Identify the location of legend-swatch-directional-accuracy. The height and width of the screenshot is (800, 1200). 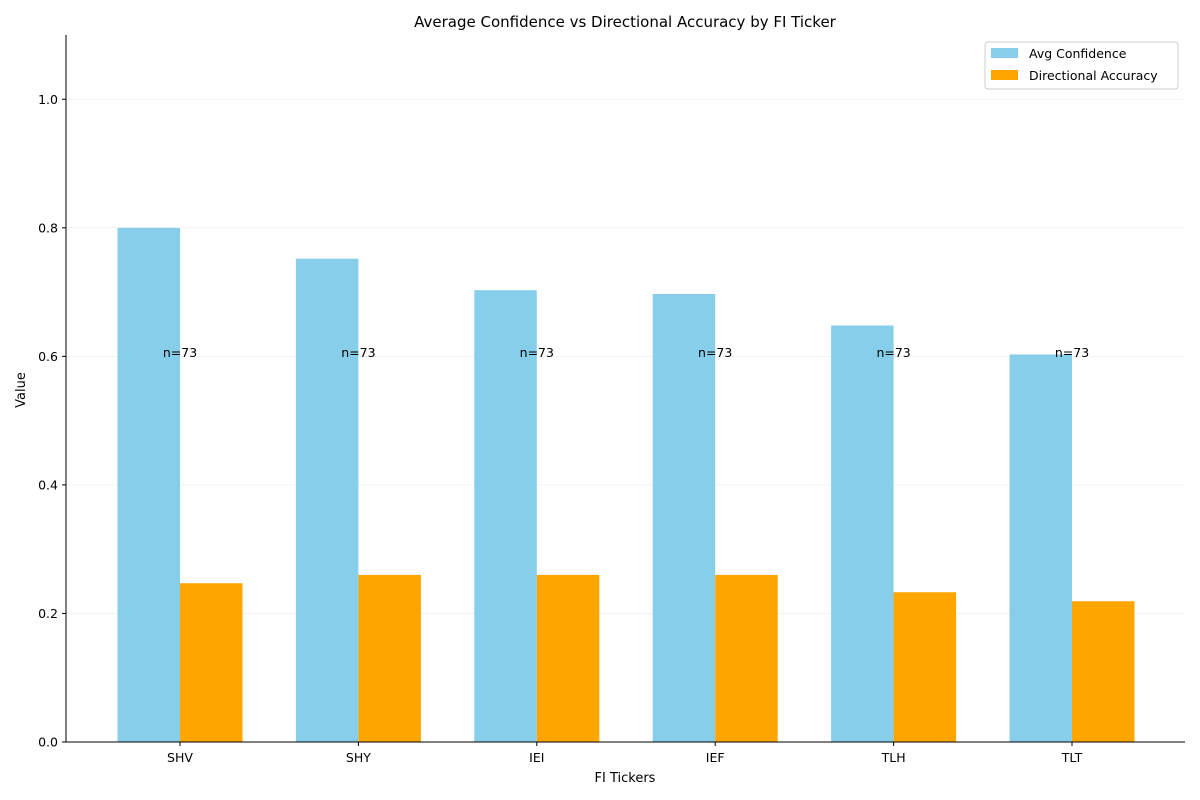
(1004, 75).